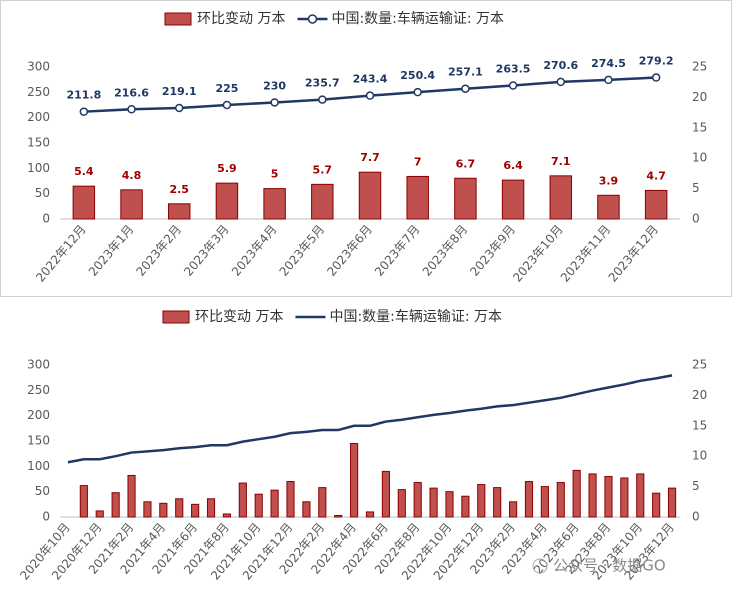 This screenshot has height=595, width=732. I want to click on watermark-icon, so click(540, 566).